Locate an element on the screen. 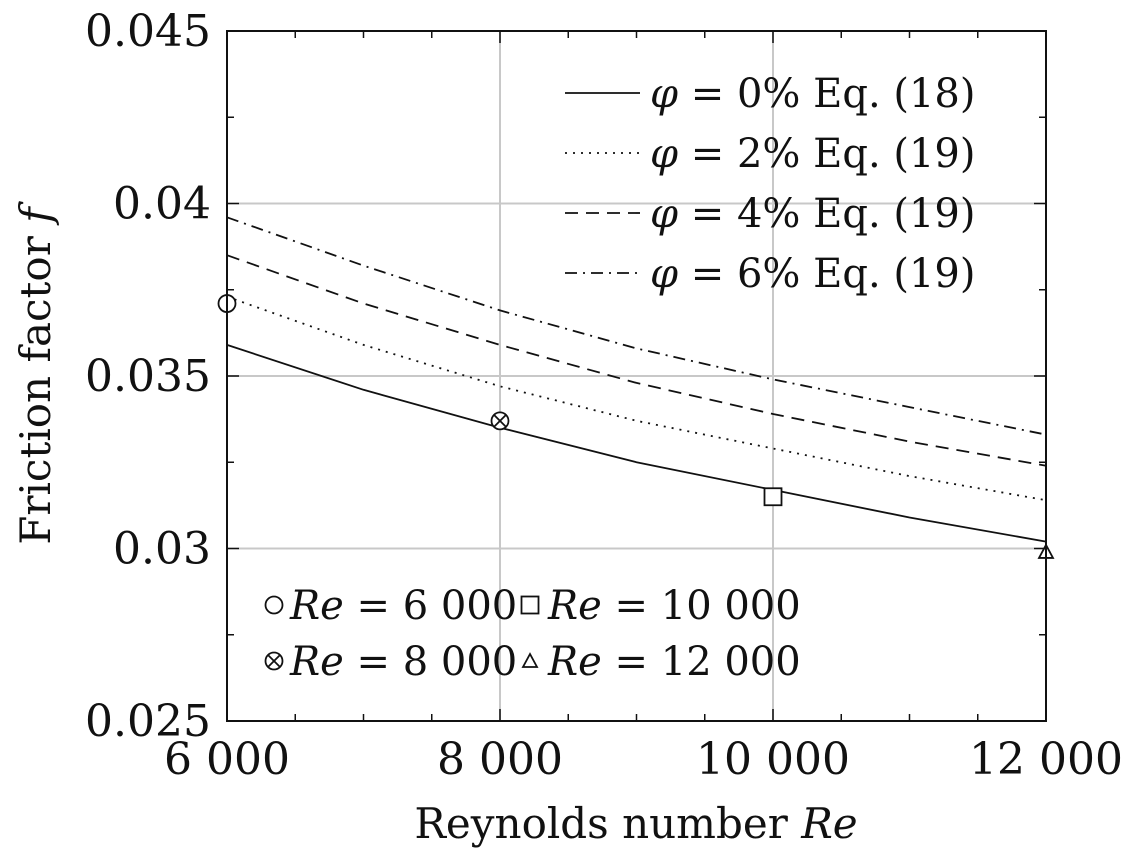  legend-value: = 12 000 is located at coordinates (701, 662).